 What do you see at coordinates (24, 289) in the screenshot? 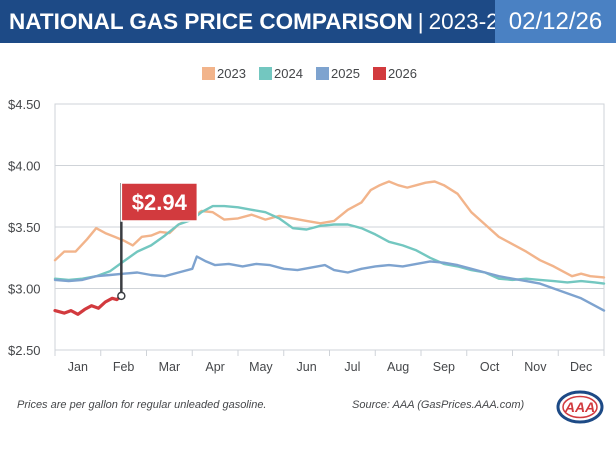
I see `y-tick-label: $3.00` at bounding box center [24, 289].